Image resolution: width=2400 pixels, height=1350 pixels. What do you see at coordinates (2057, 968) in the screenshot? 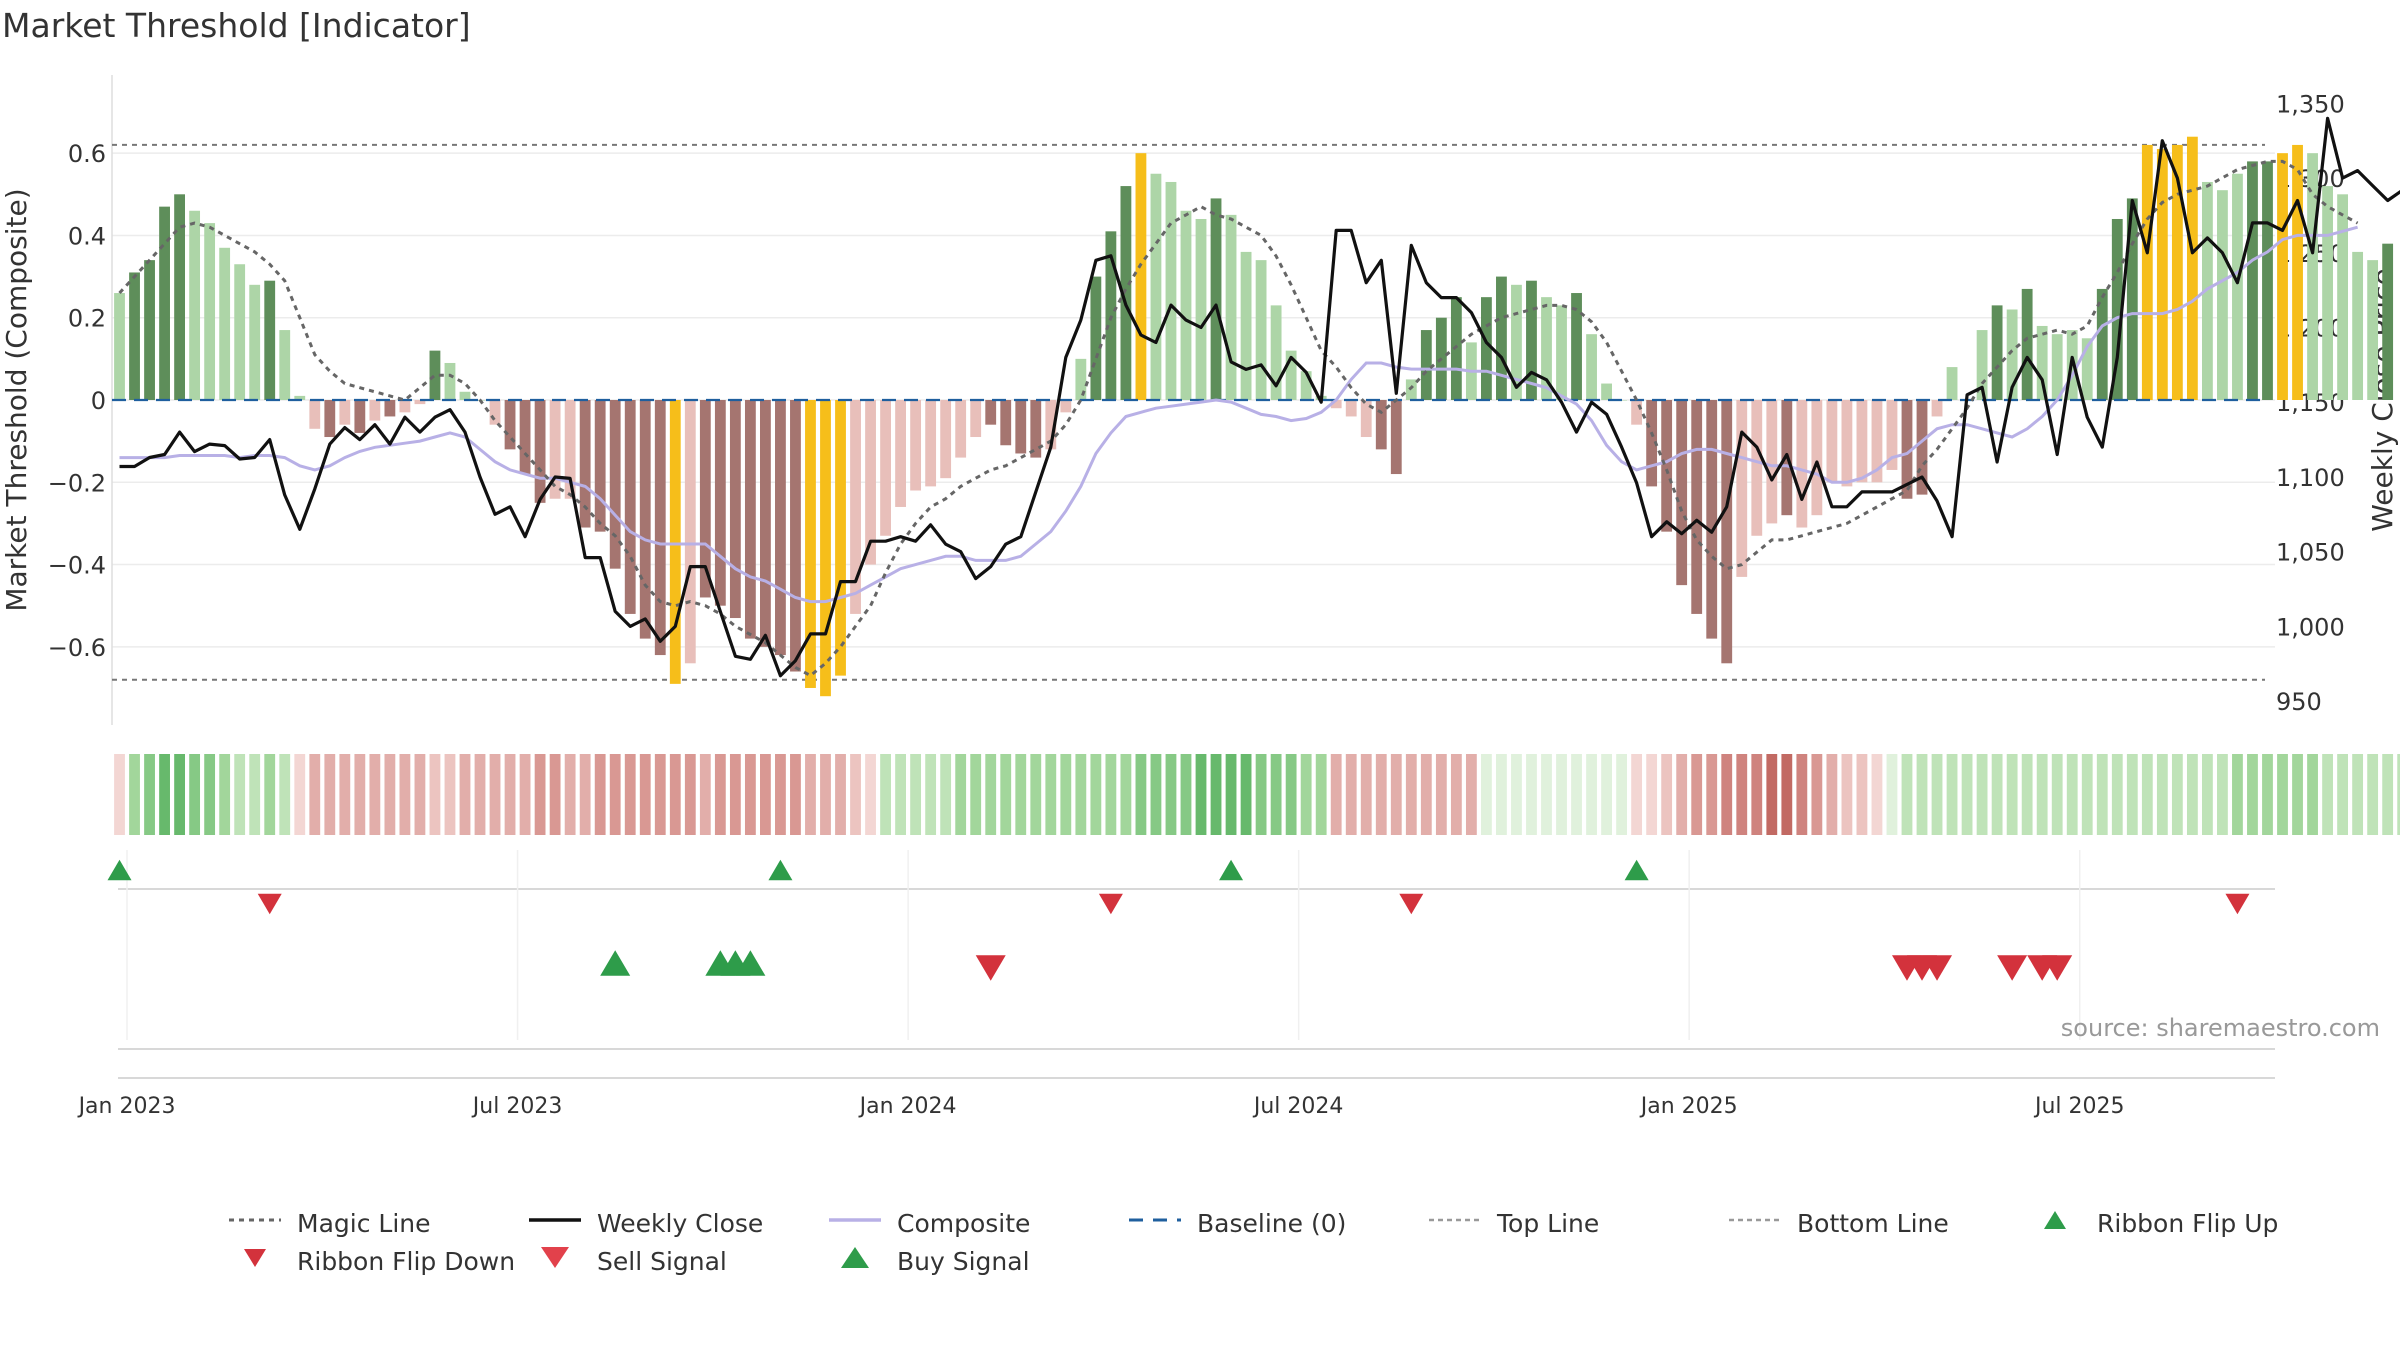
I see `sell-signal-marker` at bounding box center [2057, 968].